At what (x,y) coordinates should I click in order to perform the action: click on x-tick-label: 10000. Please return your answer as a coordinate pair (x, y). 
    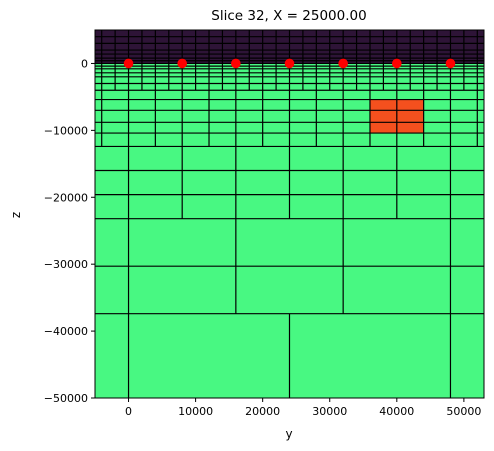
    Looking at the image, I should click on (195, 411).